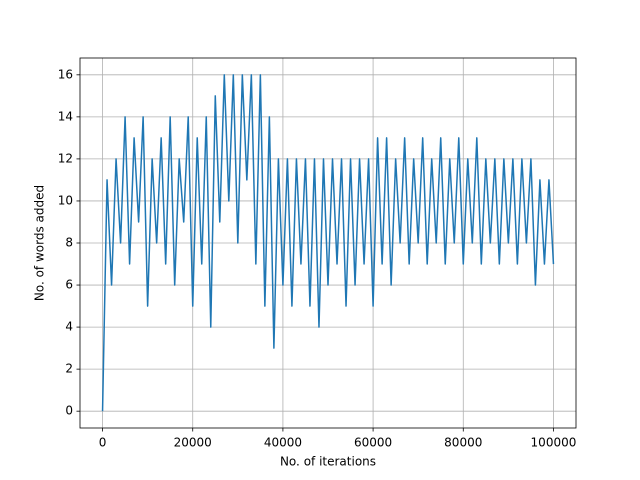 Image resolution: width=640 pixels, height=480 pixels. Describe the element at coordinates (69, 243) in the screenshot. I see `y-tick-label: 8` at that location.